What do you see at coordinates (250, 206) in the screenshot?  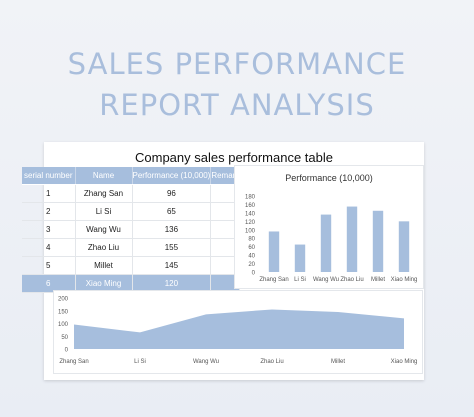 I see `bar-y-tick-label: 160` at bounding box center [250, 206].